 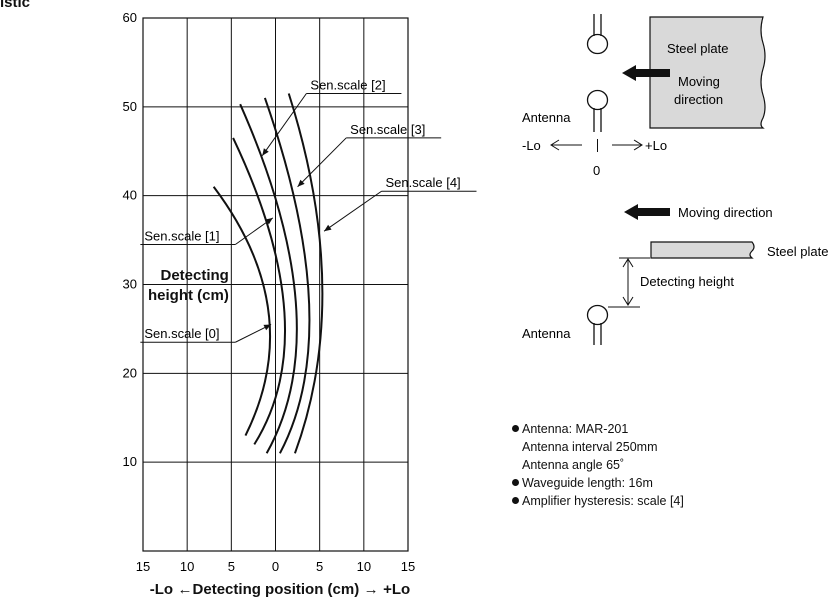 I want to click on annotation-sen-scale-0: Sen.scale [0], so click(x=206, y=333).